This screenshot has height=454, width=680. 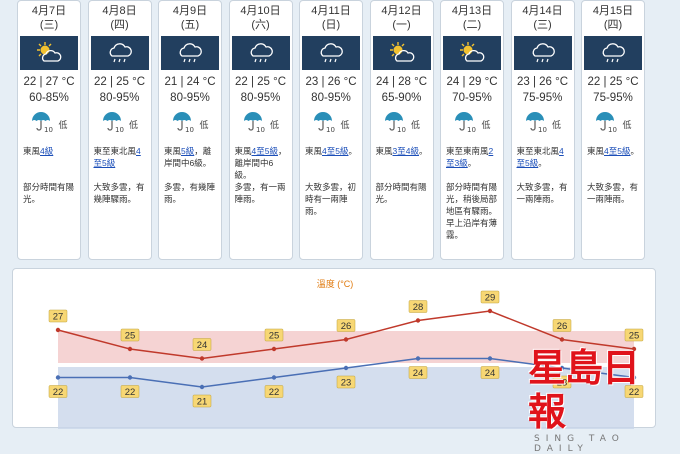 I want to click on forecast-wind: 東風5級，離岸間中6級。, so click(x=190, y=158).